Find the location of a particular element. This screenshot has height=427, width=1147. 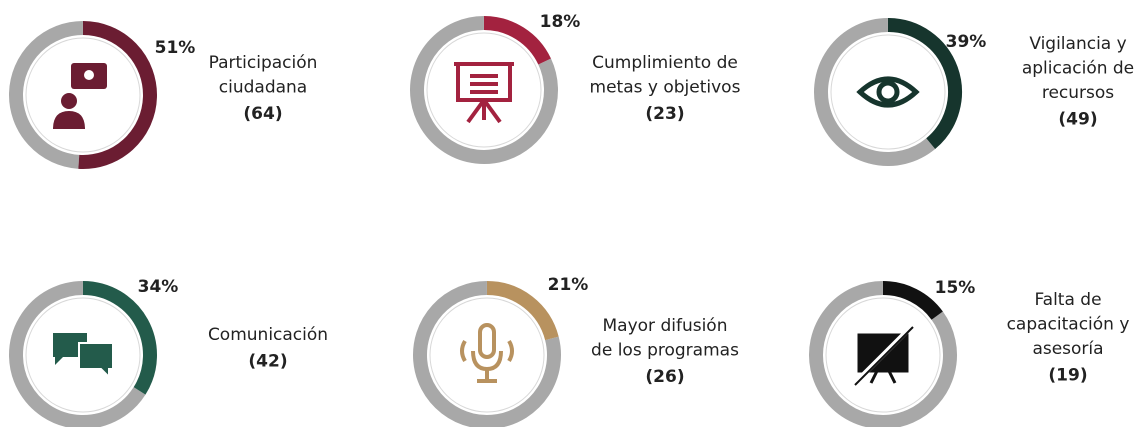

count-label: (19) is located at coordinates (1067, 376).